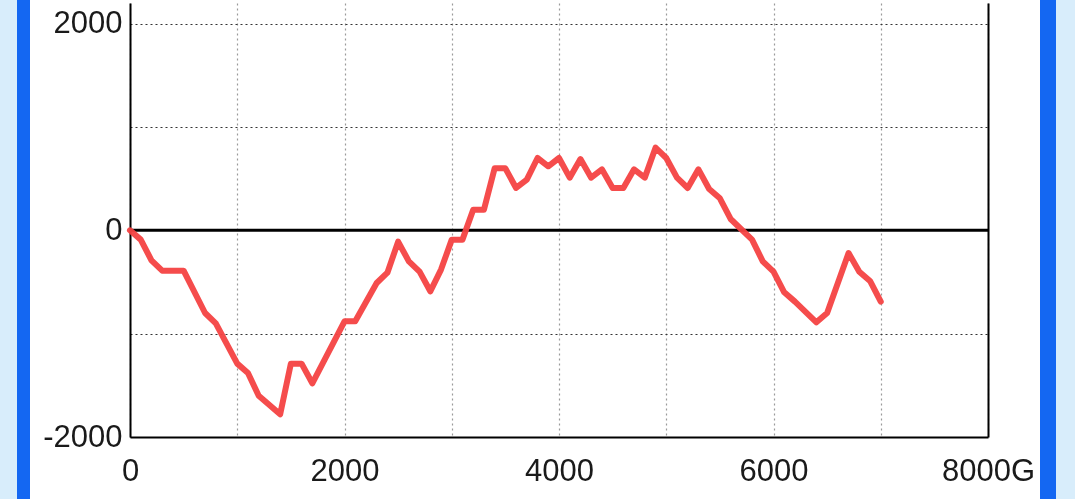 The image size is (1075, 499). I want to click on x-tick-label: 4000, so click(559, 470).